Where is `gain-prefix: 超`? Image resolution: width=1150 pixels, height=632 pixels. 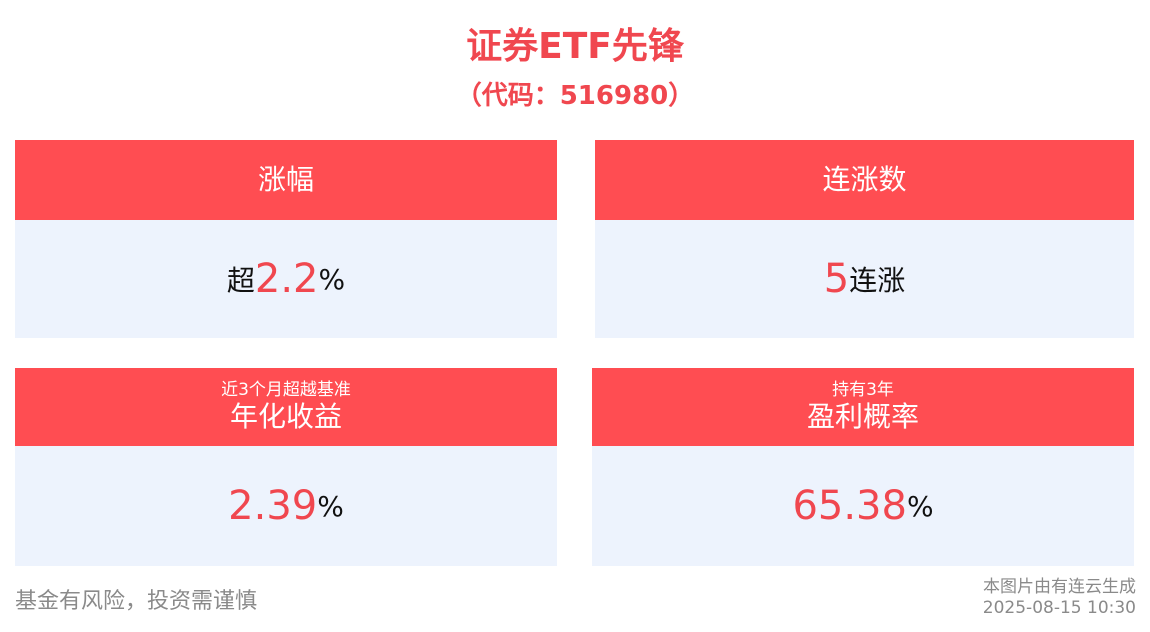
gain-prefix: 超 is located at coordinates (240, 280).